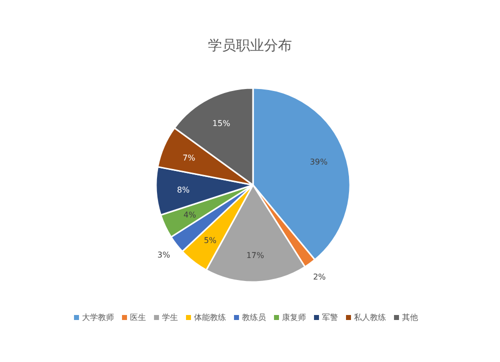 The image size is (500, 362). Describe the element at coordinates (319, 161) in the screenshot. I see `data-label: 39%` at that location.